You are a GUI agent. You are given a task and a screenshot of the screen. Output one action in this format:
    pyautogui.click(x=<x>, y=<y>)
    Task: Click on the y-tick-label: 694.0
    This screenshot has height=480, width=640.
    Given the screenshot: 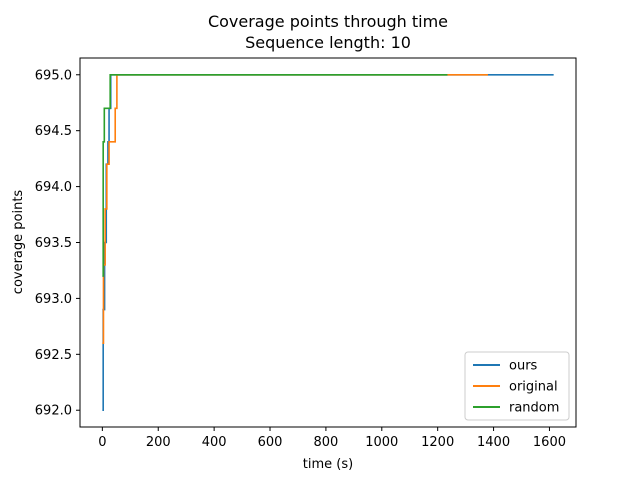 What is the action you would take?
    pyautogui.click(x=53, y=187)
    